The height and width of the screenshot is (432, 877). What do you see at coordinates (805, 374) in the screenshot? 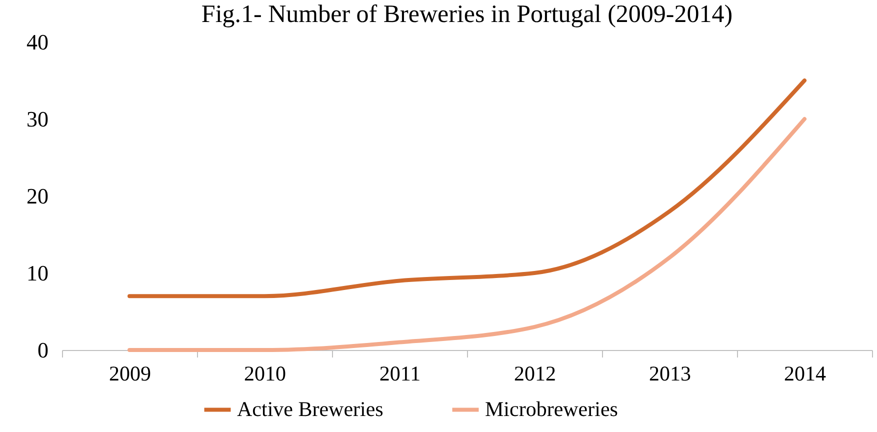
I see `x-tick-label: 2014` at bounding box center [805, 374].